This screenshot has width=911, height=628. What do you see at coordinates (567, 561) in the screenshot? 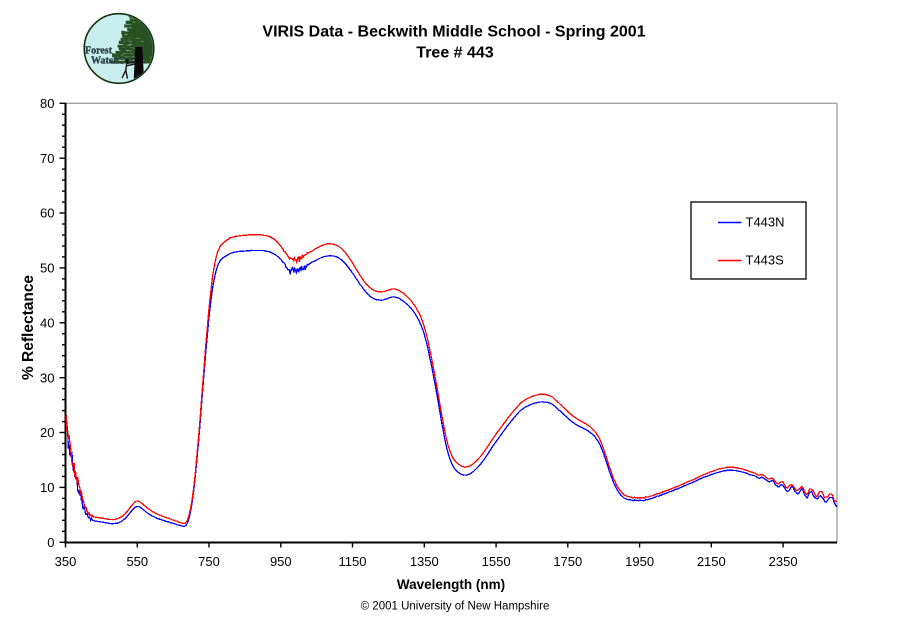
I see `svg-text: 1750` at bounding box center [567, 561].